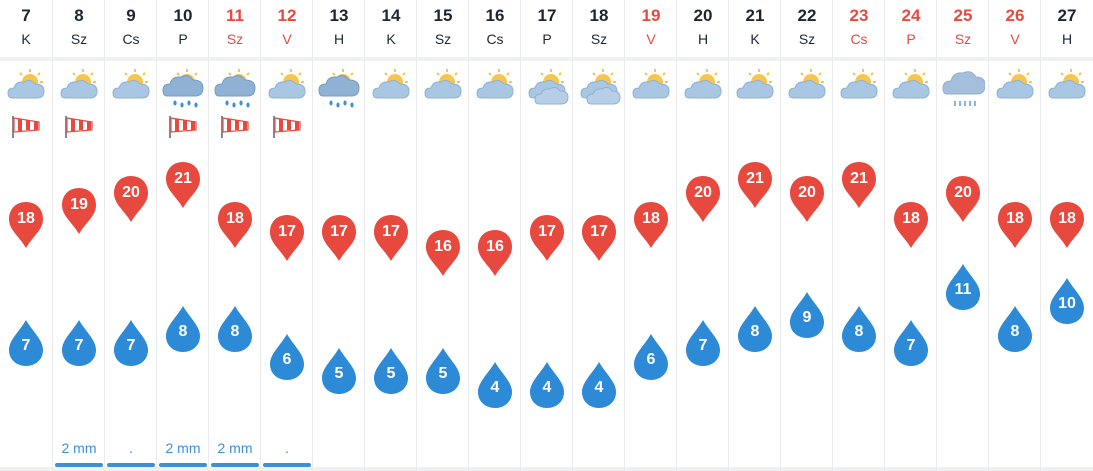  I want to click on day-of-week: H, so click(339, 39).